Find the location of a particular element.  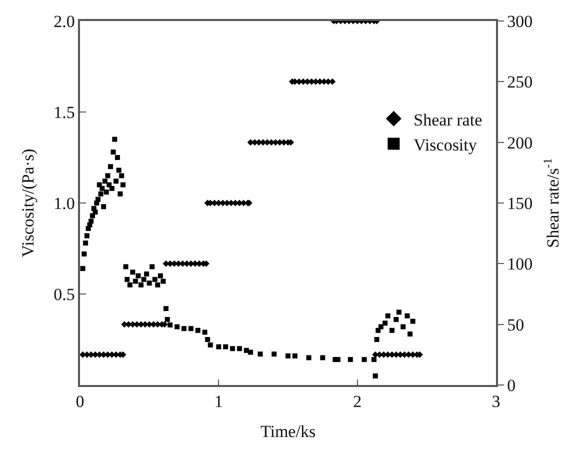

x-tick-label: 2 is located at coordinates (357, 402).